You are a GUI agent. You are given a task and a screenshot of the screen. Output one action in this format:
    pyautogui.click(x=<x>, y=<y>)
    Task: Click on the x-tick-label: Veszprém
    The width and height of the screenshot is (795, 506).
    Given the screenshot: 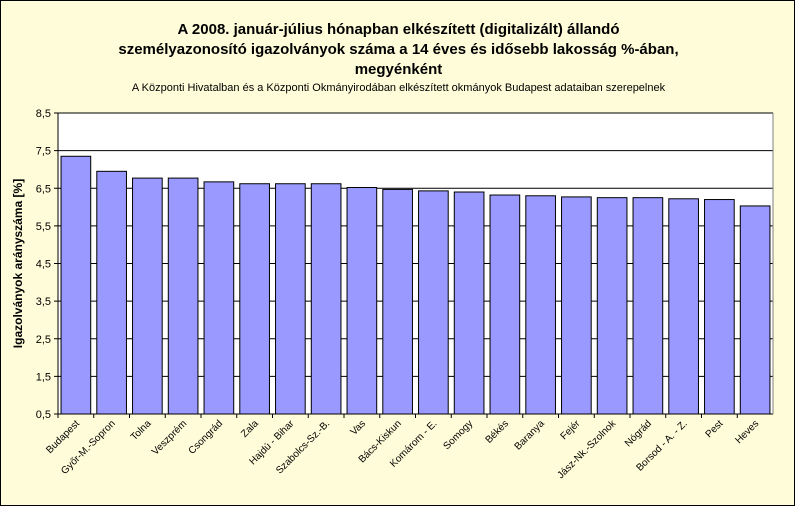 What is the action you would take?
    pyautogui.click(x=169, y=437)
    